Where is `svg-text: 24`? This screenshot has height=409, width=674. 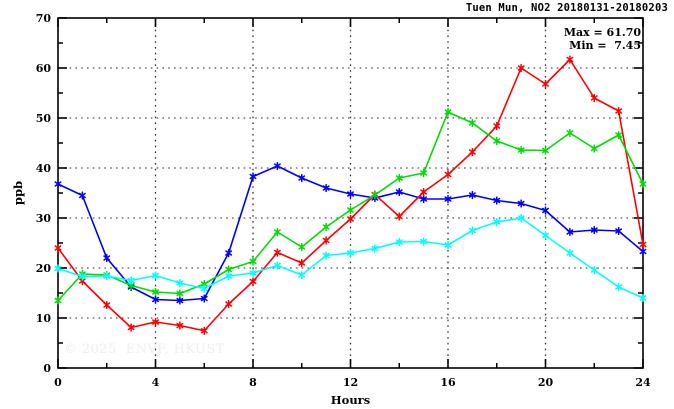 svg-text: 24 is located at coordinates (643, 382).